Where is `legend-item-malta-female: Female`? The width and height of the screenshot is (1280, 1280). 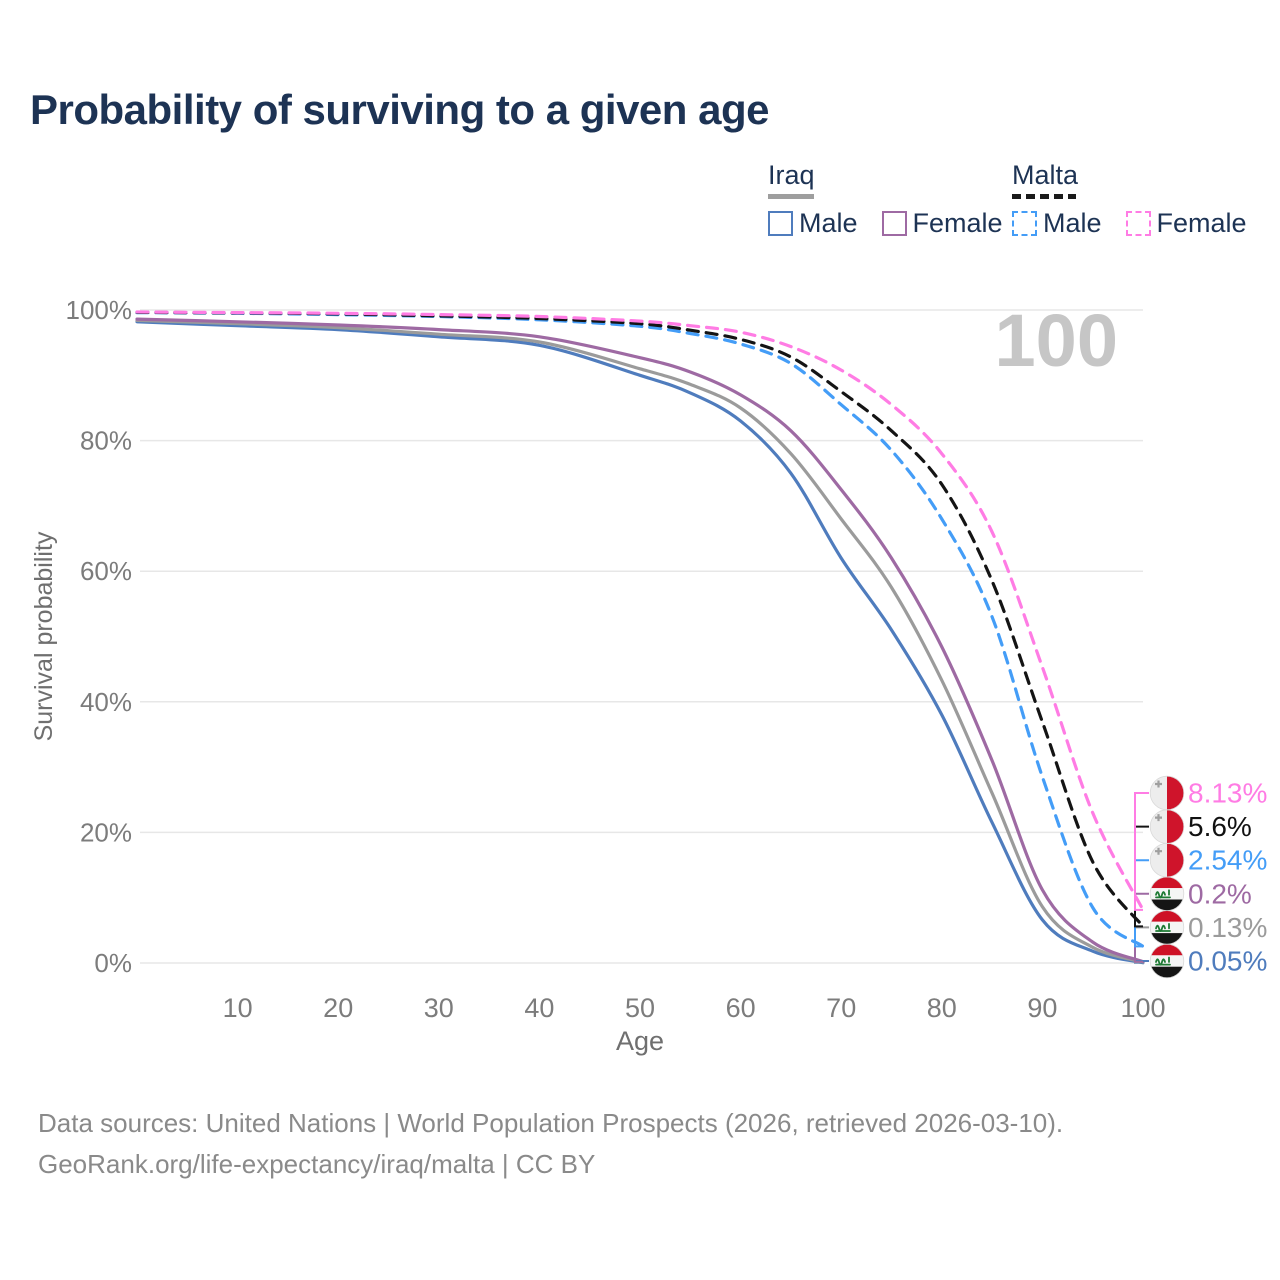
legend-item-malta-female: Female is located at coordinates (1186, 223).